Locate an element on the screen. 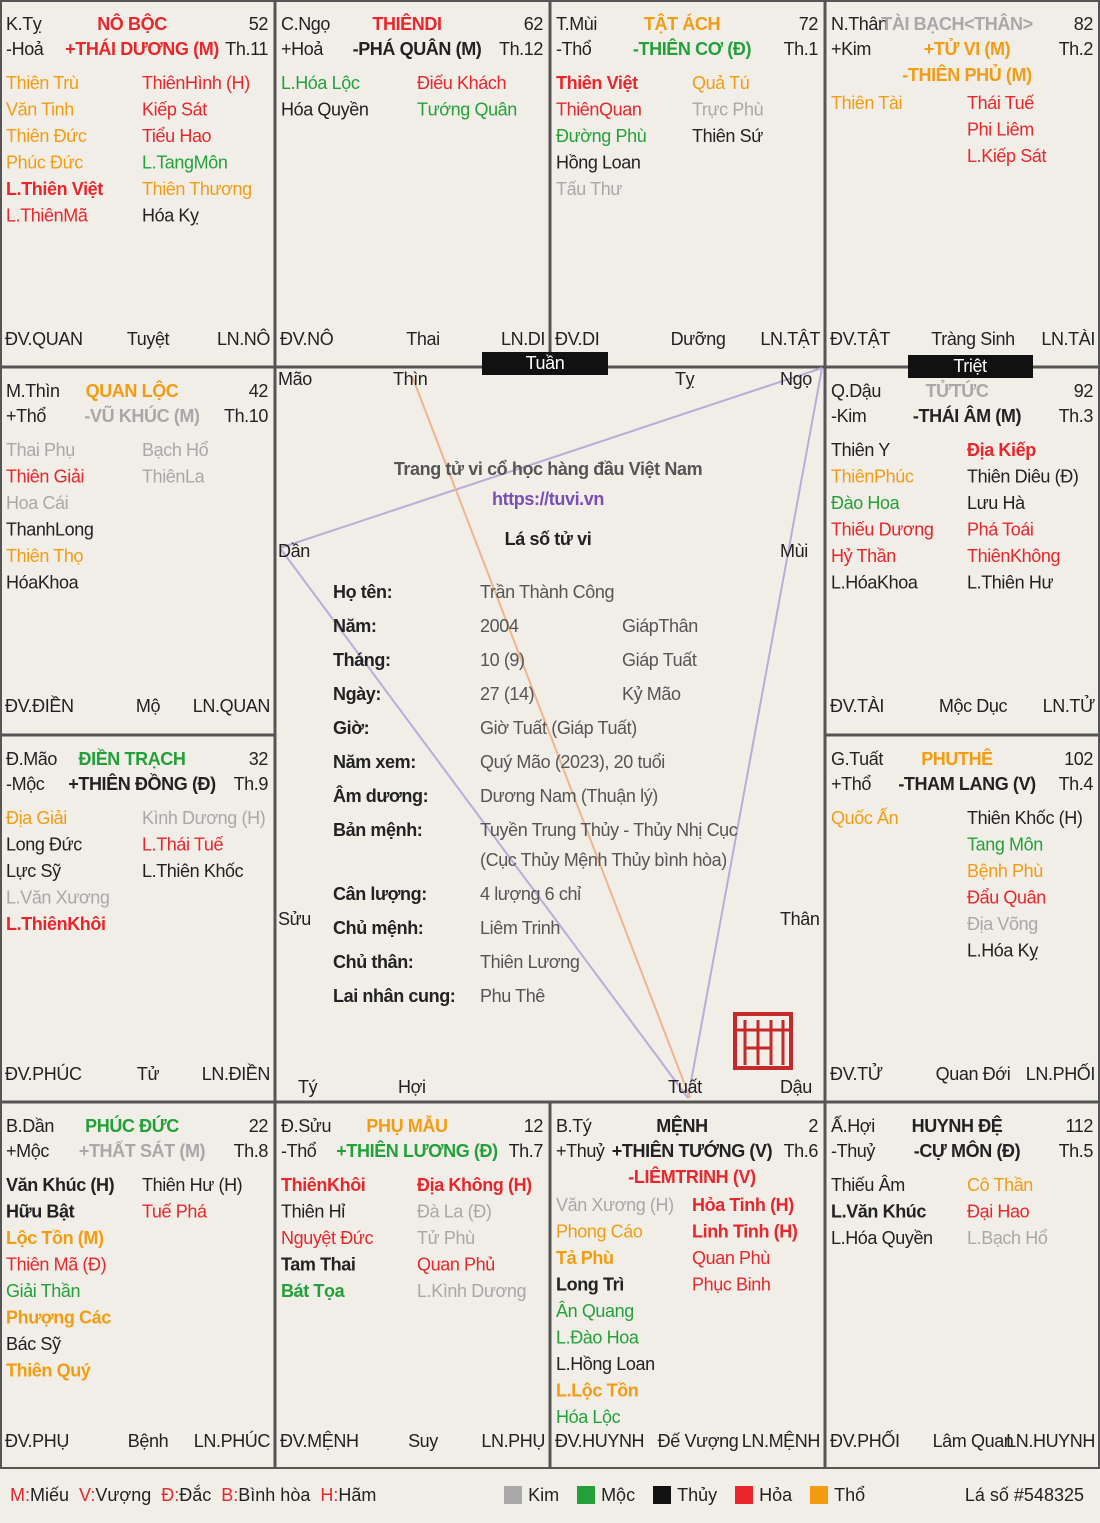 The image size is (1100, 1523). star: Giải Thần is located at coordinates (43, 1291).